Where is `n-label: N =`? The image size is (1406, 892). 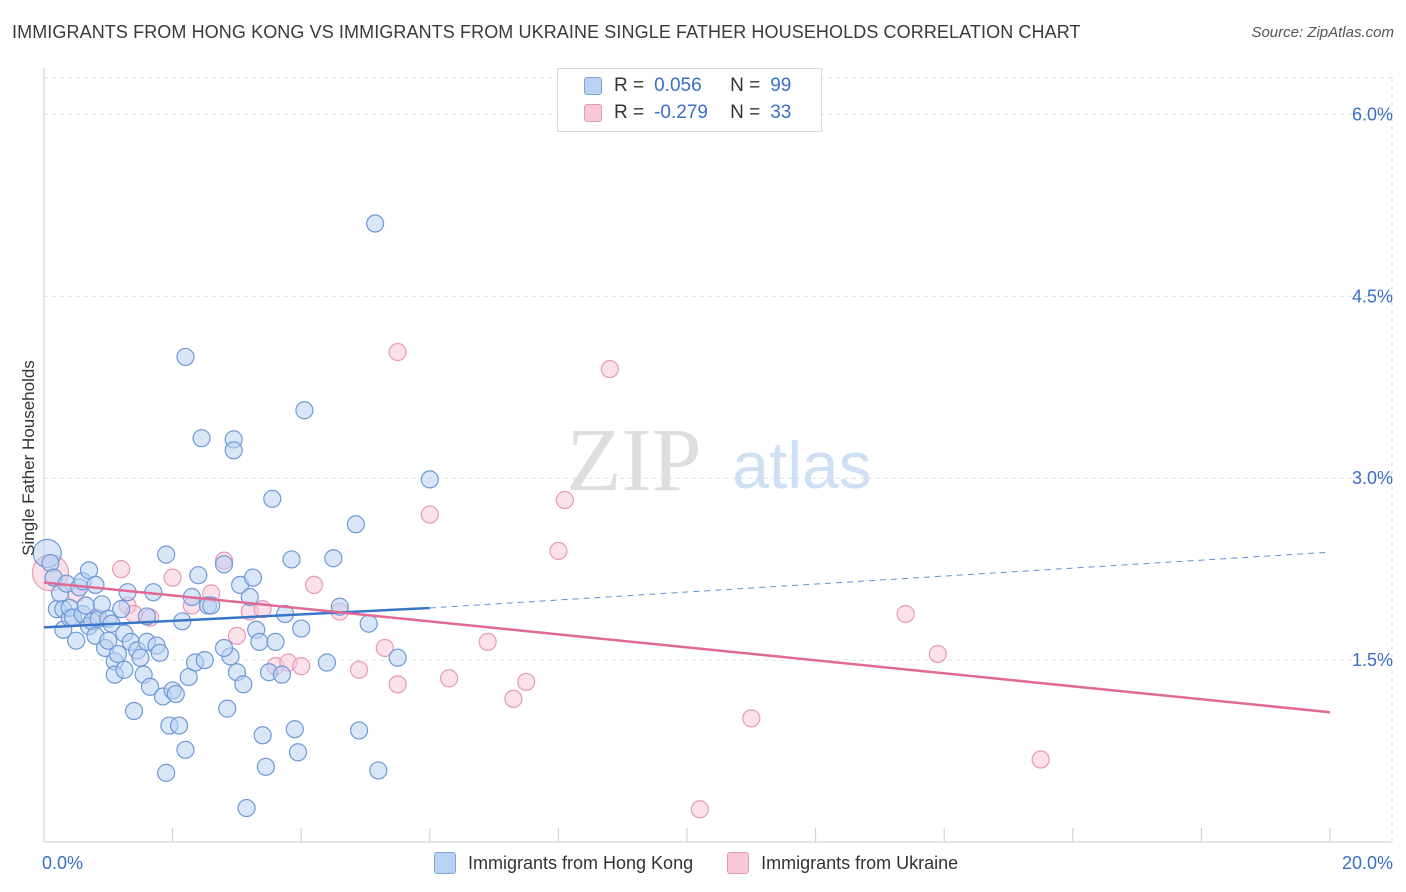 n-label: N = is located at coordinates (745, 112).